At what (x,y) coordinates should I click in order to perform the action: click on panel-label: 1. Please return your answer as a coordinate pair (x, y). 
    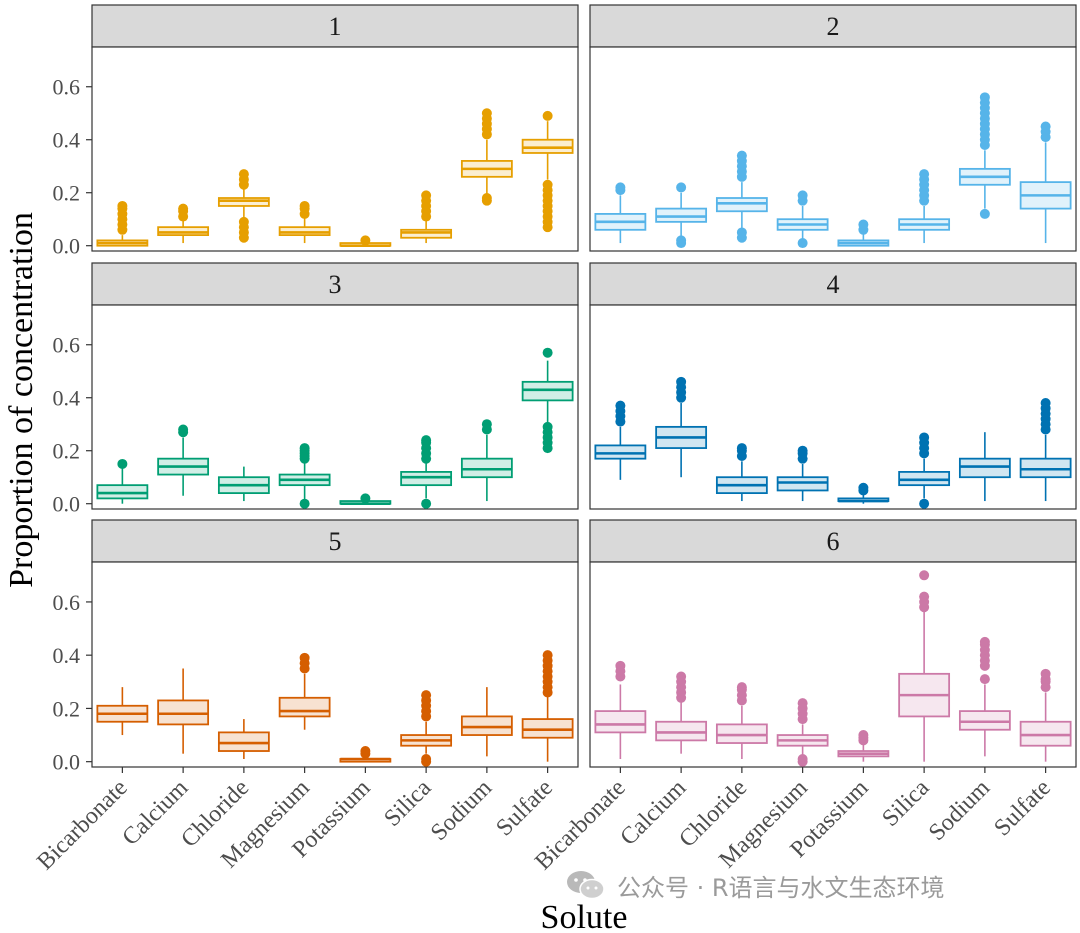
    Looking at the image, I should click on (335, 26).